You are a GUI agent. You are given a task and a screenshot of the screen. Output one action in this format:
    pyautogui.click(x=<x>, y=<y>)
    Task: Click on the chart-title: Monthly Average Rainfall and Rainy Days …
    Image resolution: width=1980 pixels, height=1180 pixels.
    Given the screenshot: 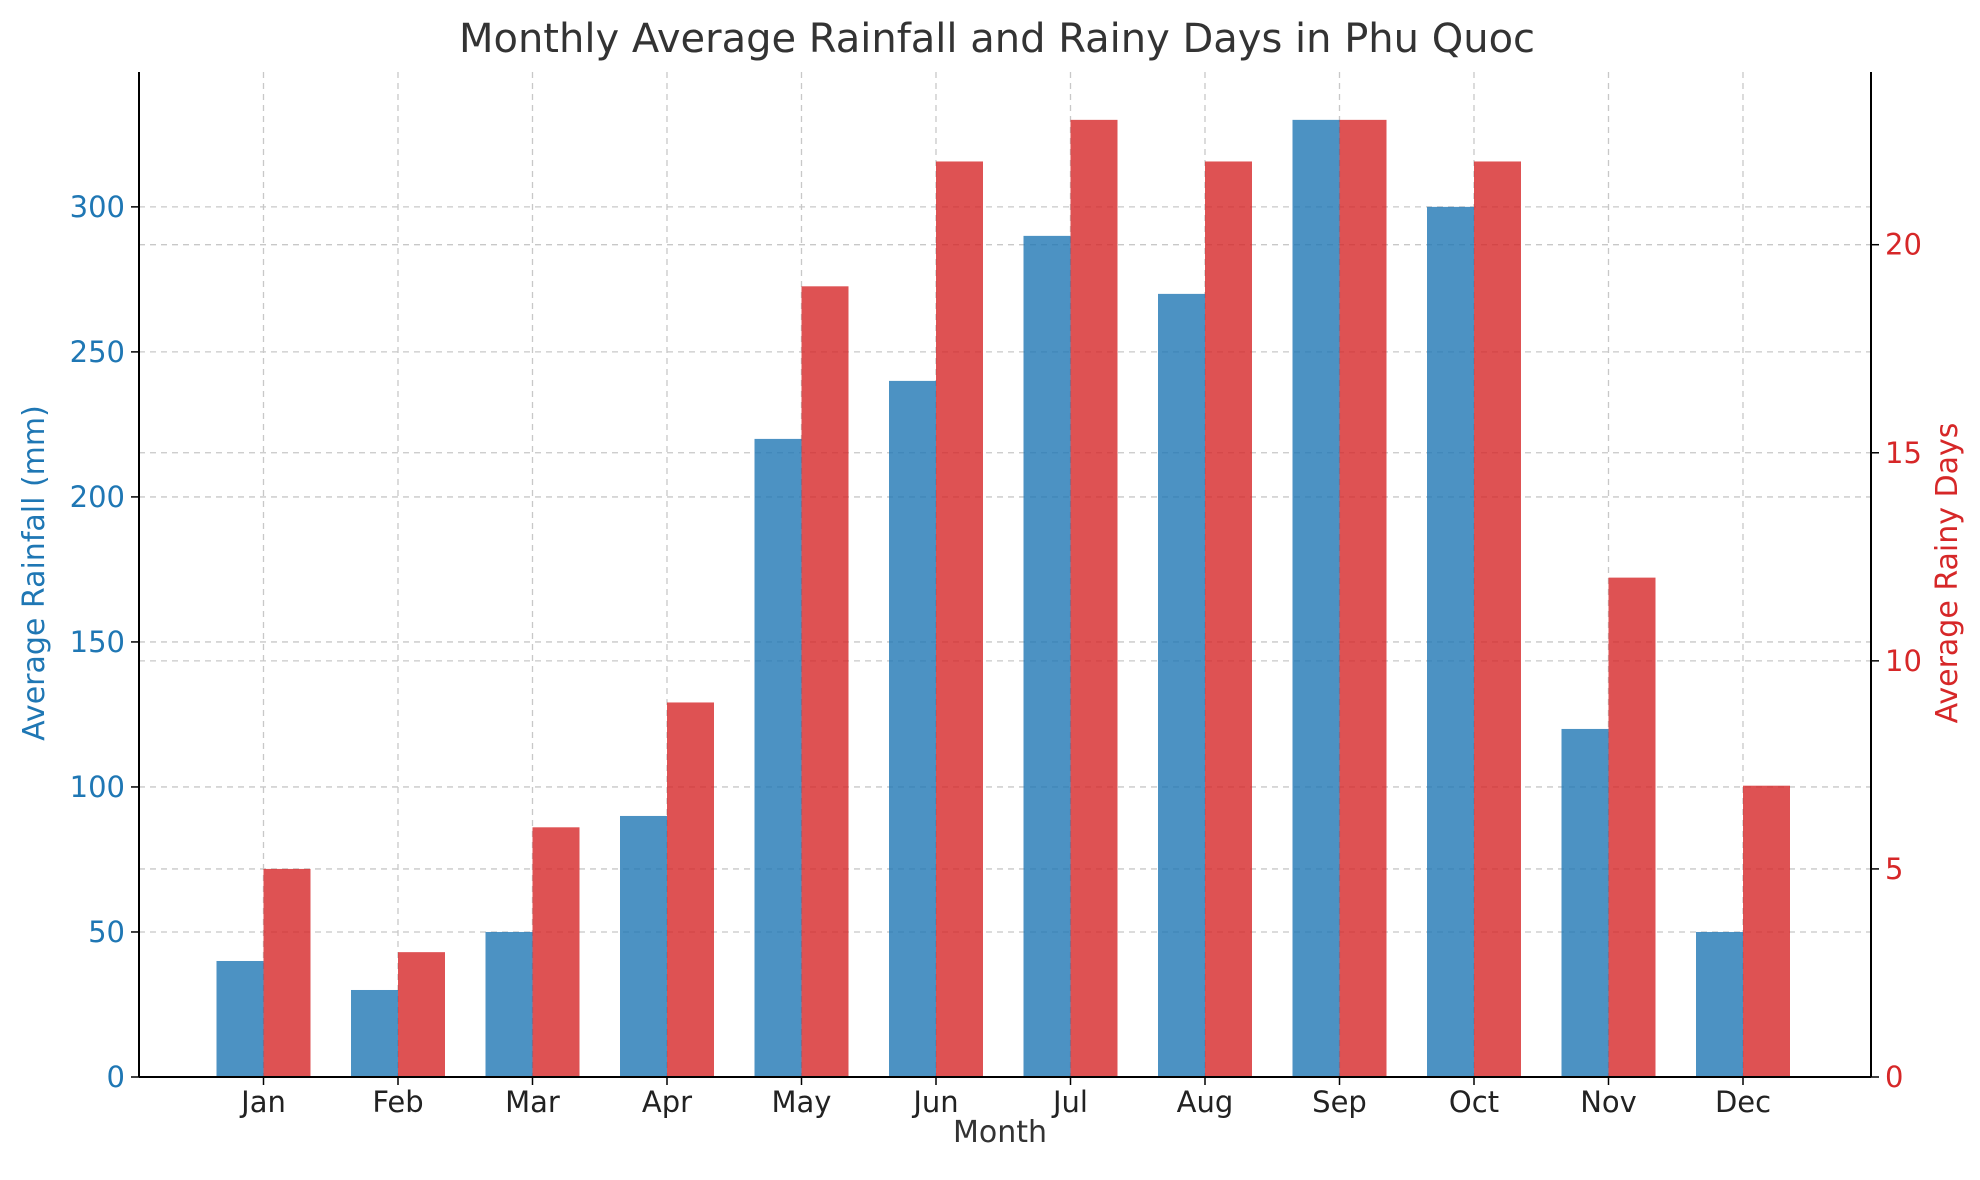 What is the action you would take?
    pyautogui.click(x=997, y=39)
    